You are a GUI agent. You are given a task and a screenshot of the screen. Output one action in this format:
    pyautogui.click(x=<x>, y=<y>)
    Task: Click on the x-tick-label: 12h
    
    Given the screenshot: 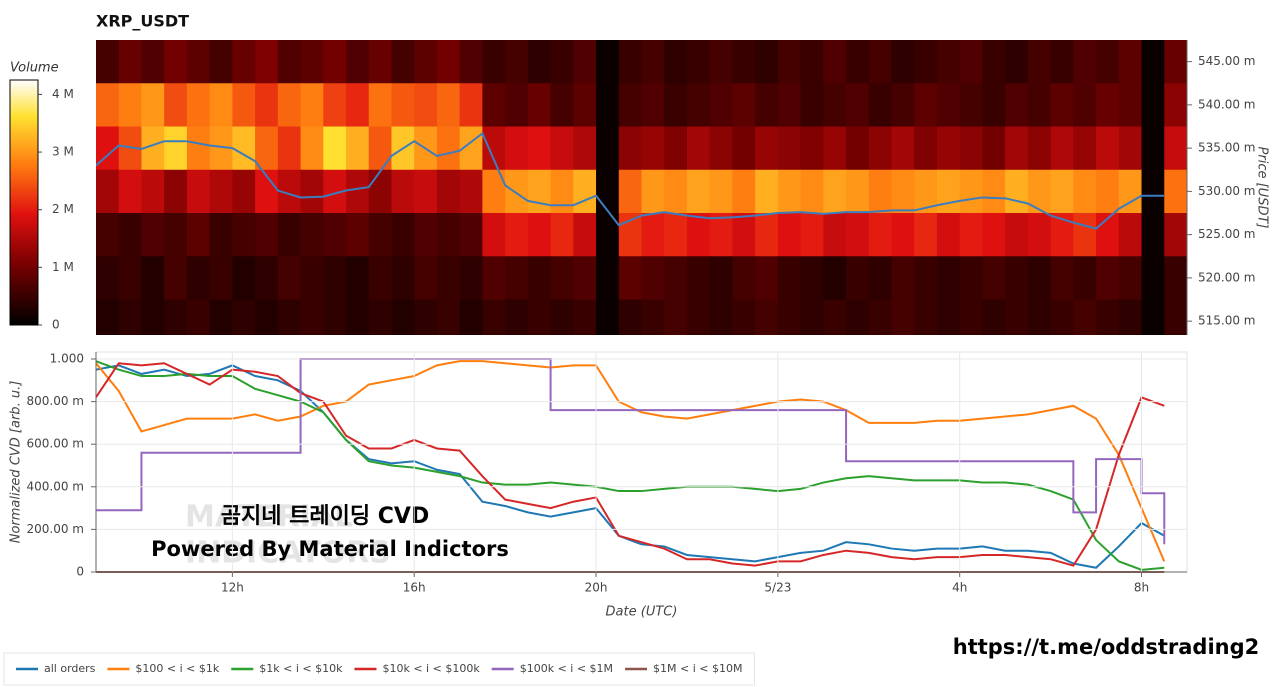 What is the action you would take?
    pyautogui.click(x=232, y=588)
    